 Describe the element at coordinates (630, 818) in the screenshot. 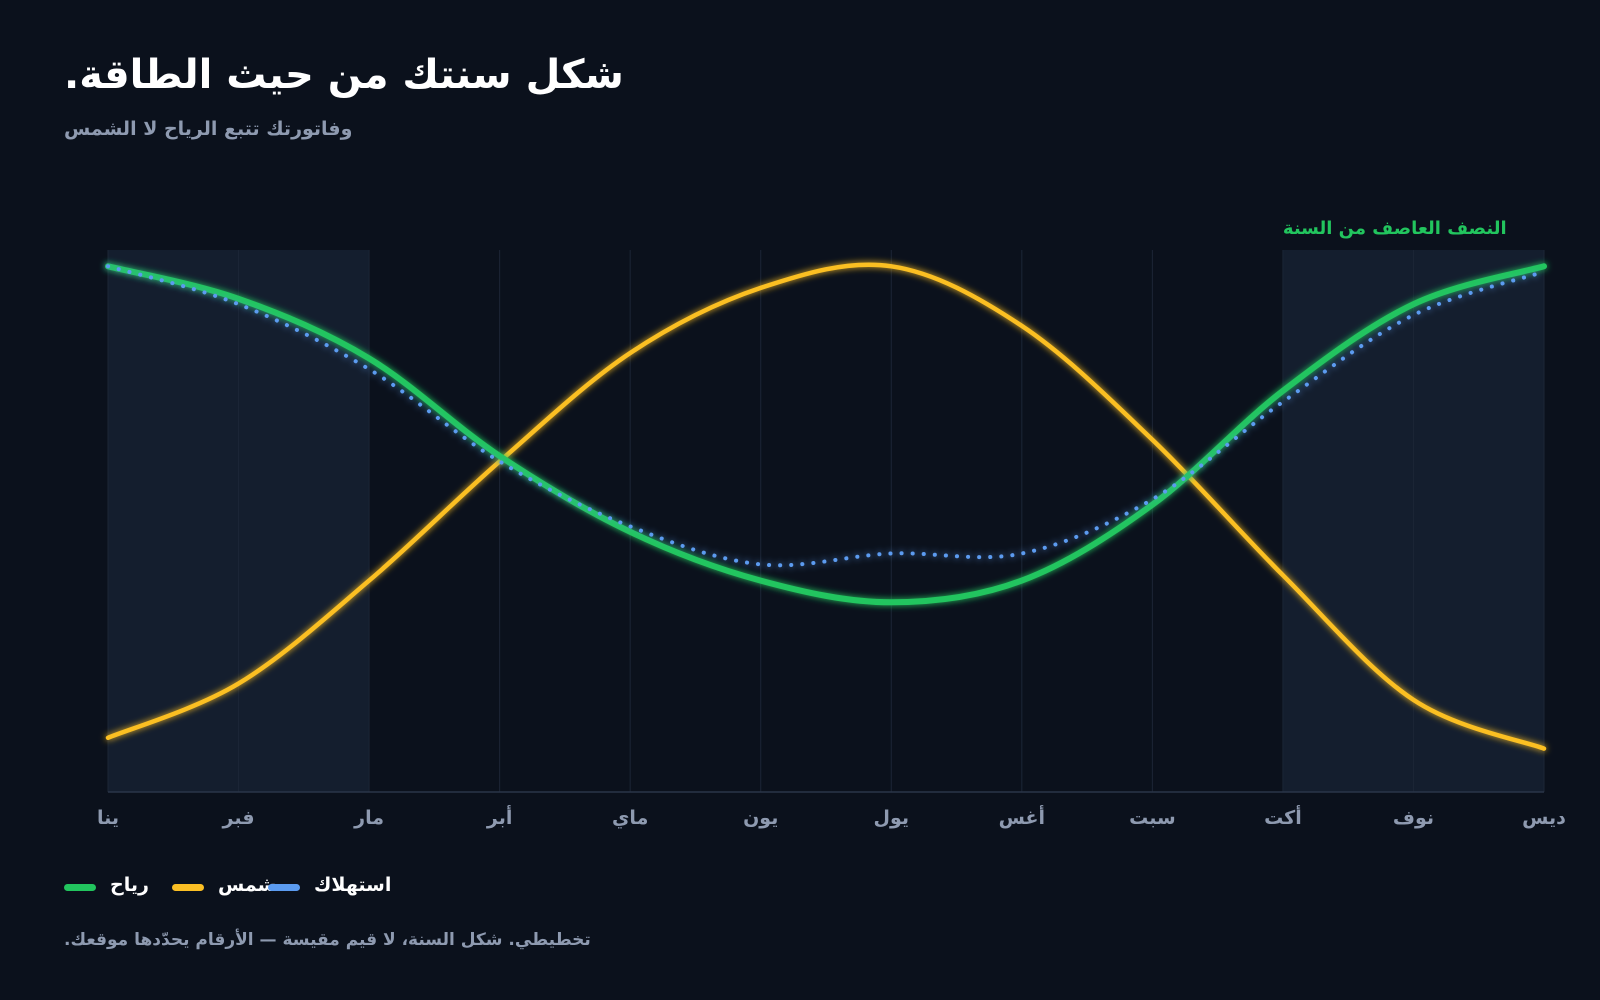

I see `x-tick-label-5: ماي` at that location.